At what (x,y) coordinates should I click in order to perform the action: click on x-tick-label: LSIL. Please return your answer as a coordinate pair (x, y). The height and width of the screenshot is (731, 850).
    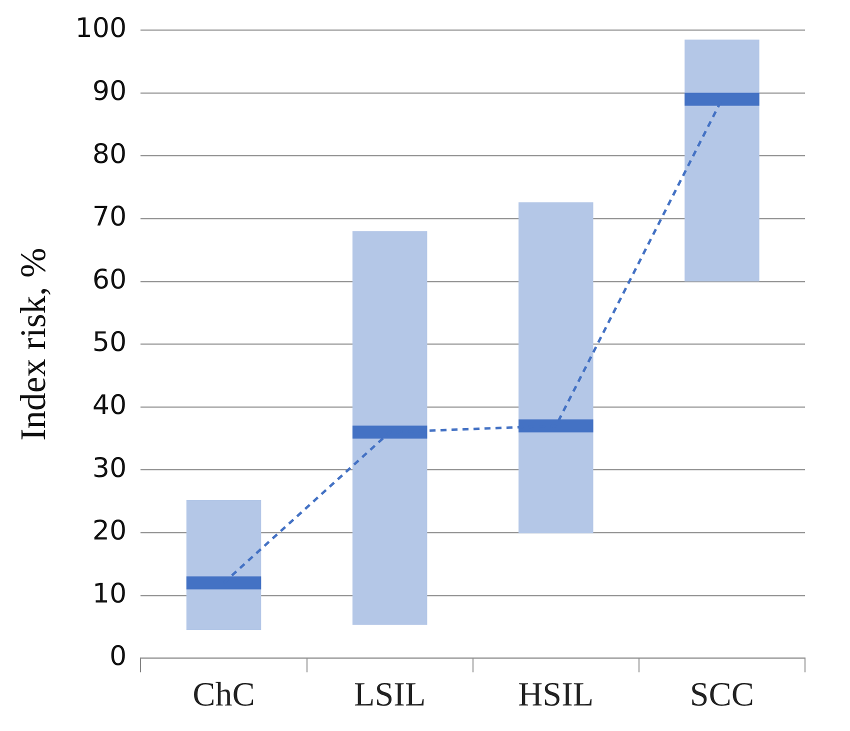
    Looking at the image, I should click on (390, 695).